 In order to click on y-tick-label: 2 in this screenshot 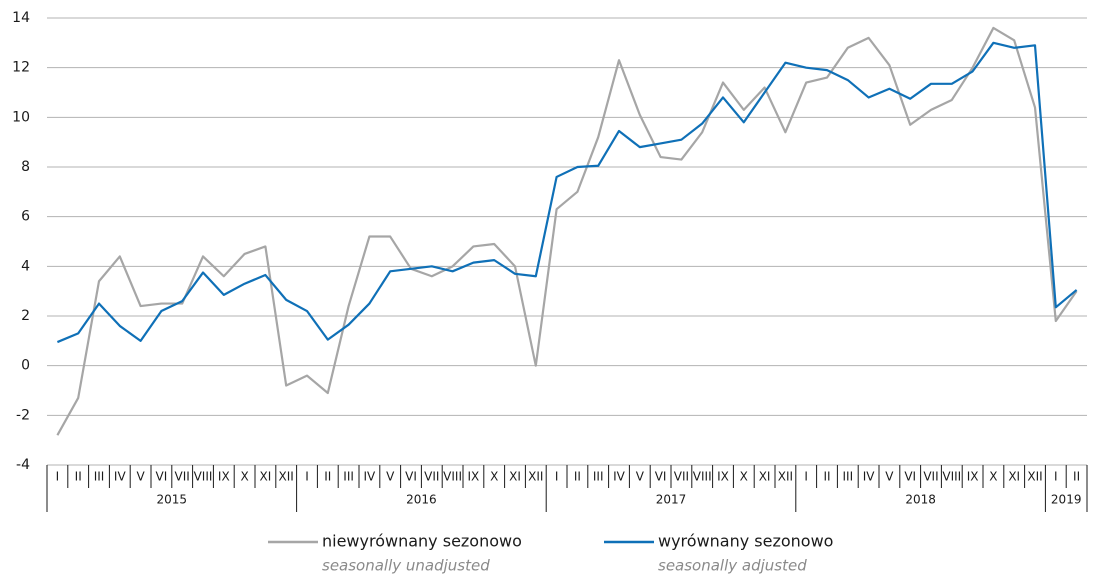, I will do `click(25, 316)`.